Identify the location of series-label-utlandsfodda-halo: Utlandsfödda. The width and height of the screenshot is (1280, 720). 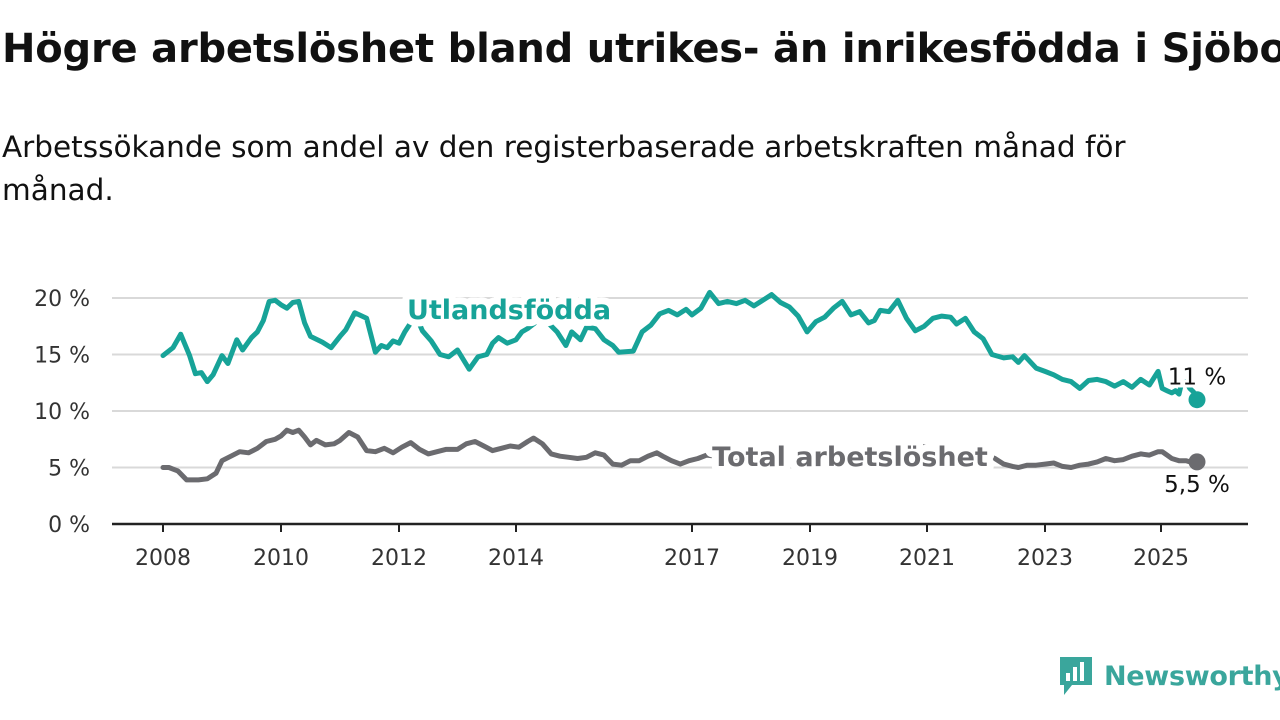
(509, 310).